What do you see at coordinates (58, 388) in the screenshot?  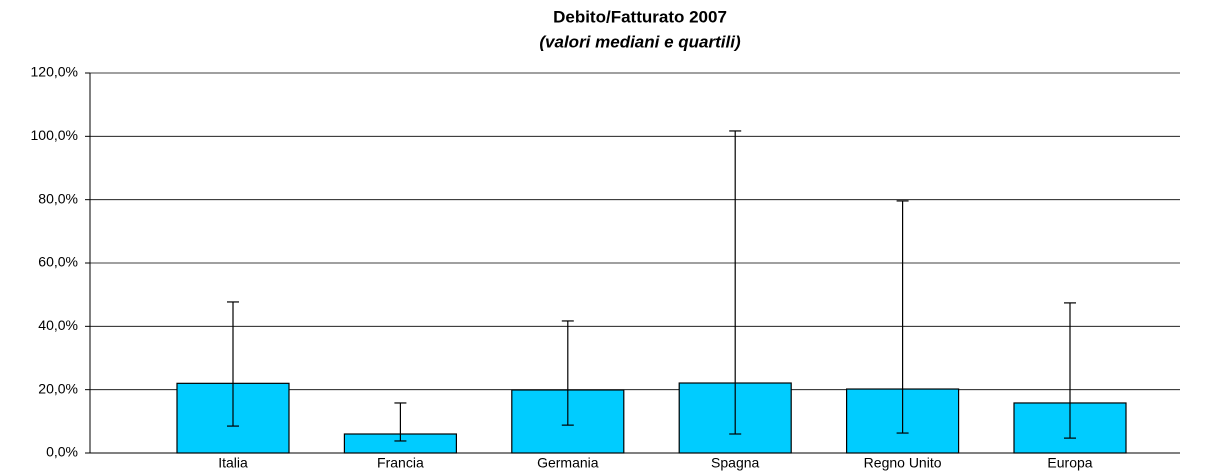 I see `y-tick-label: 20,0%` at bounding box center [58, 388].